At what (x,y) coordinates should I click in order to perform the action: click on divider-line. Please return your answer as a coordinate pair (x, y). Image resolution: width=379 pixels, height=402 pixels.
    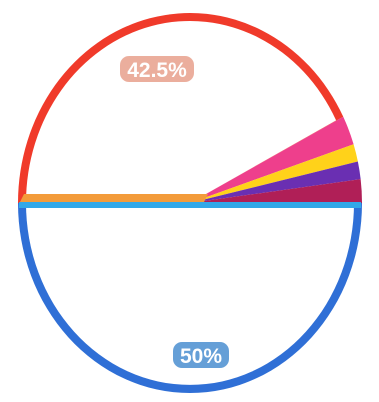
    Looking at the image, I should click on (190, 205).